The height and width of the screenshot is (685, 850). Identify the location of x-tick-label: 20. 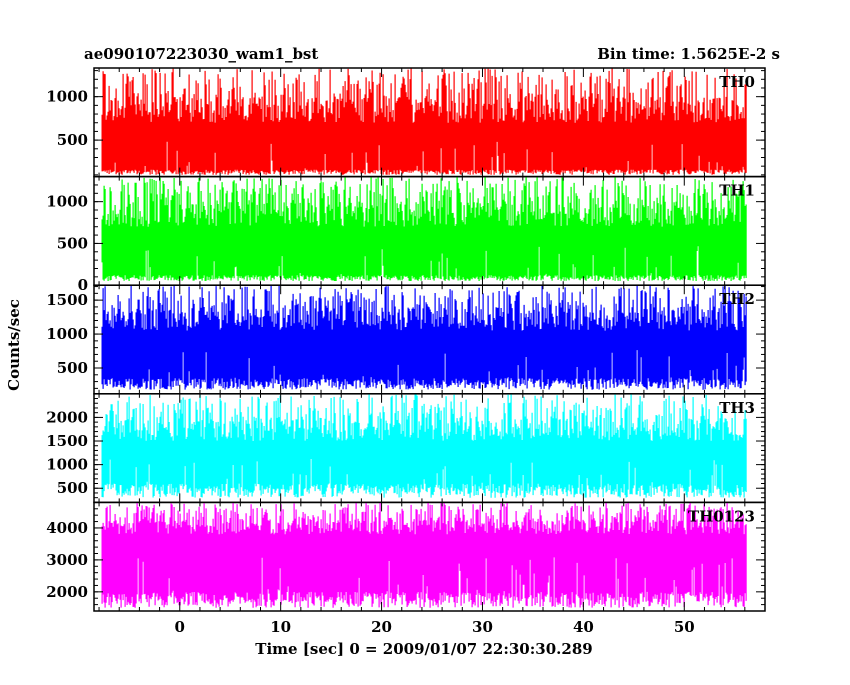
(381, 627).